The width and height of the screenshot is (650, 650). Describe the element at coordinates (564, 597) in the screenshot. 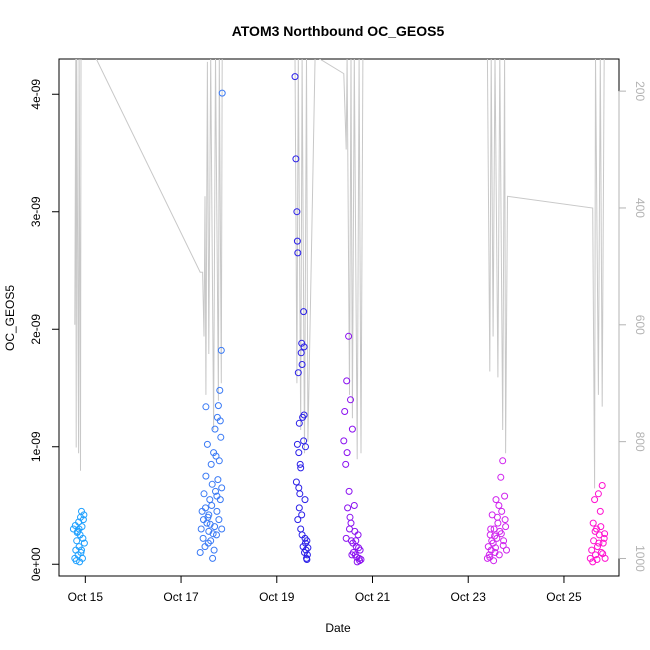

I see `x-tick-label: Oct 25` at that location.